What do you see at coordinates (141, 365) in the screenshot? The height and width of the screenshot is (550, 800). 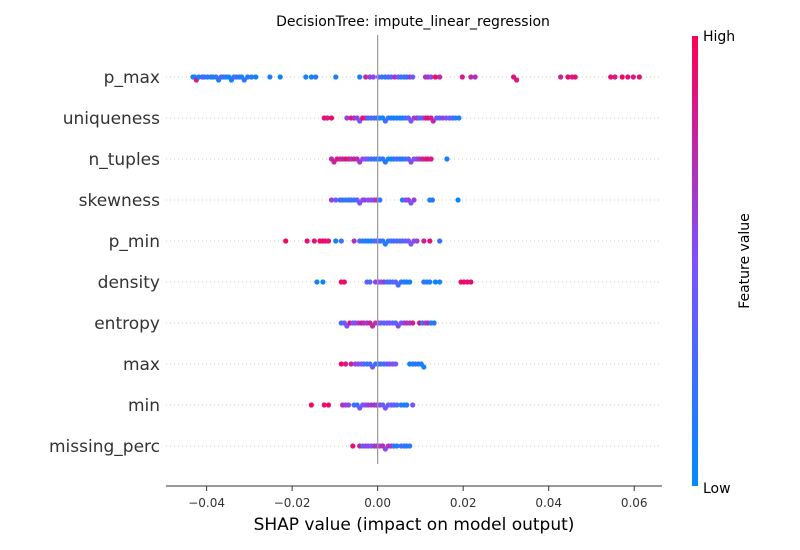 I see `feature-label-max: max` at bounding box center [141, 365].